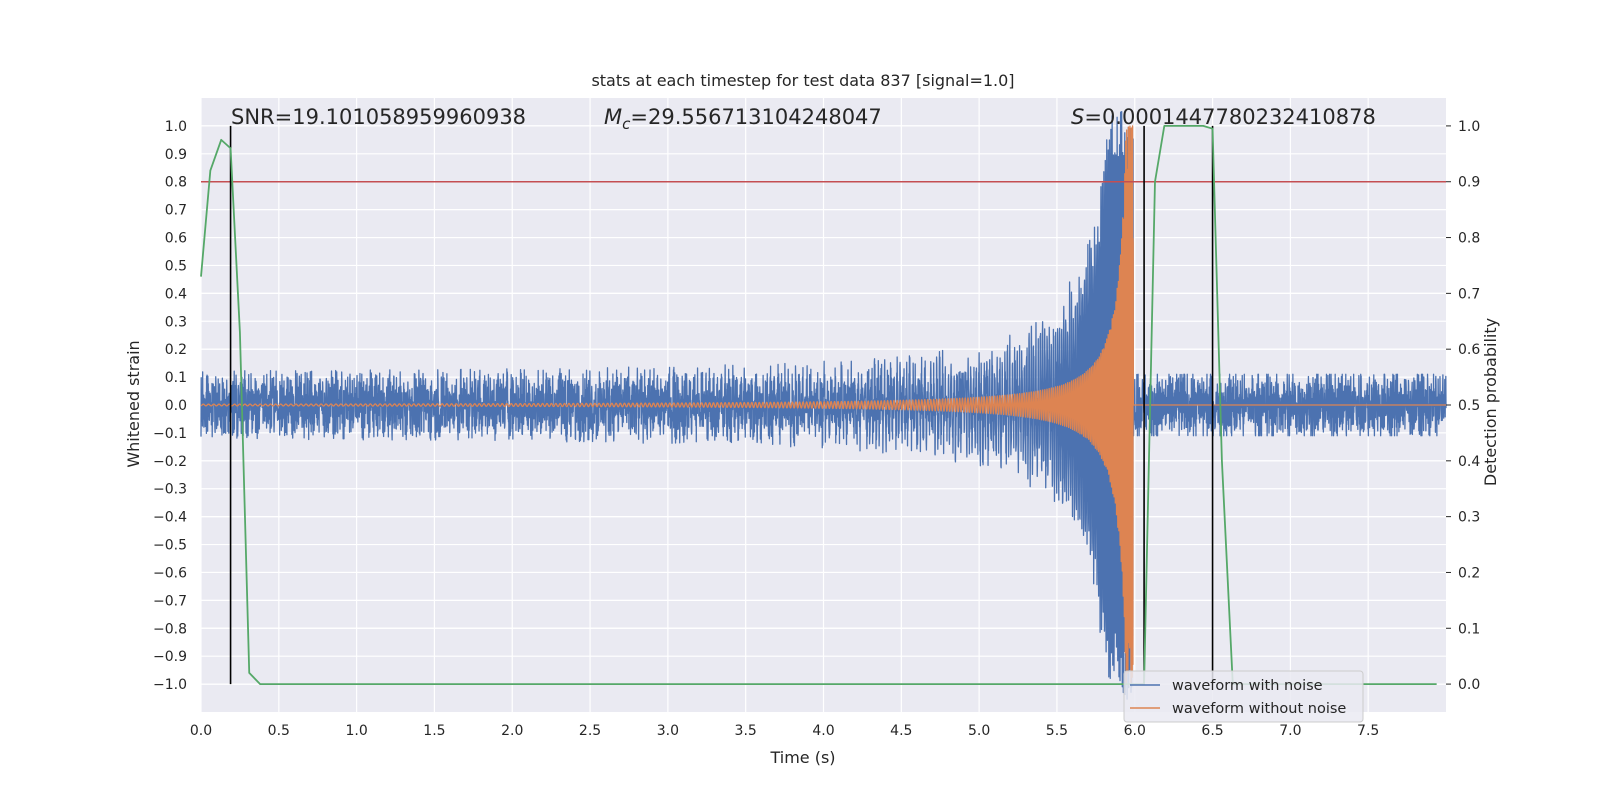 The height and width of the screenshot is (800, 1600). I want to click on y-tick-label: −0.7, so click(170, 601).